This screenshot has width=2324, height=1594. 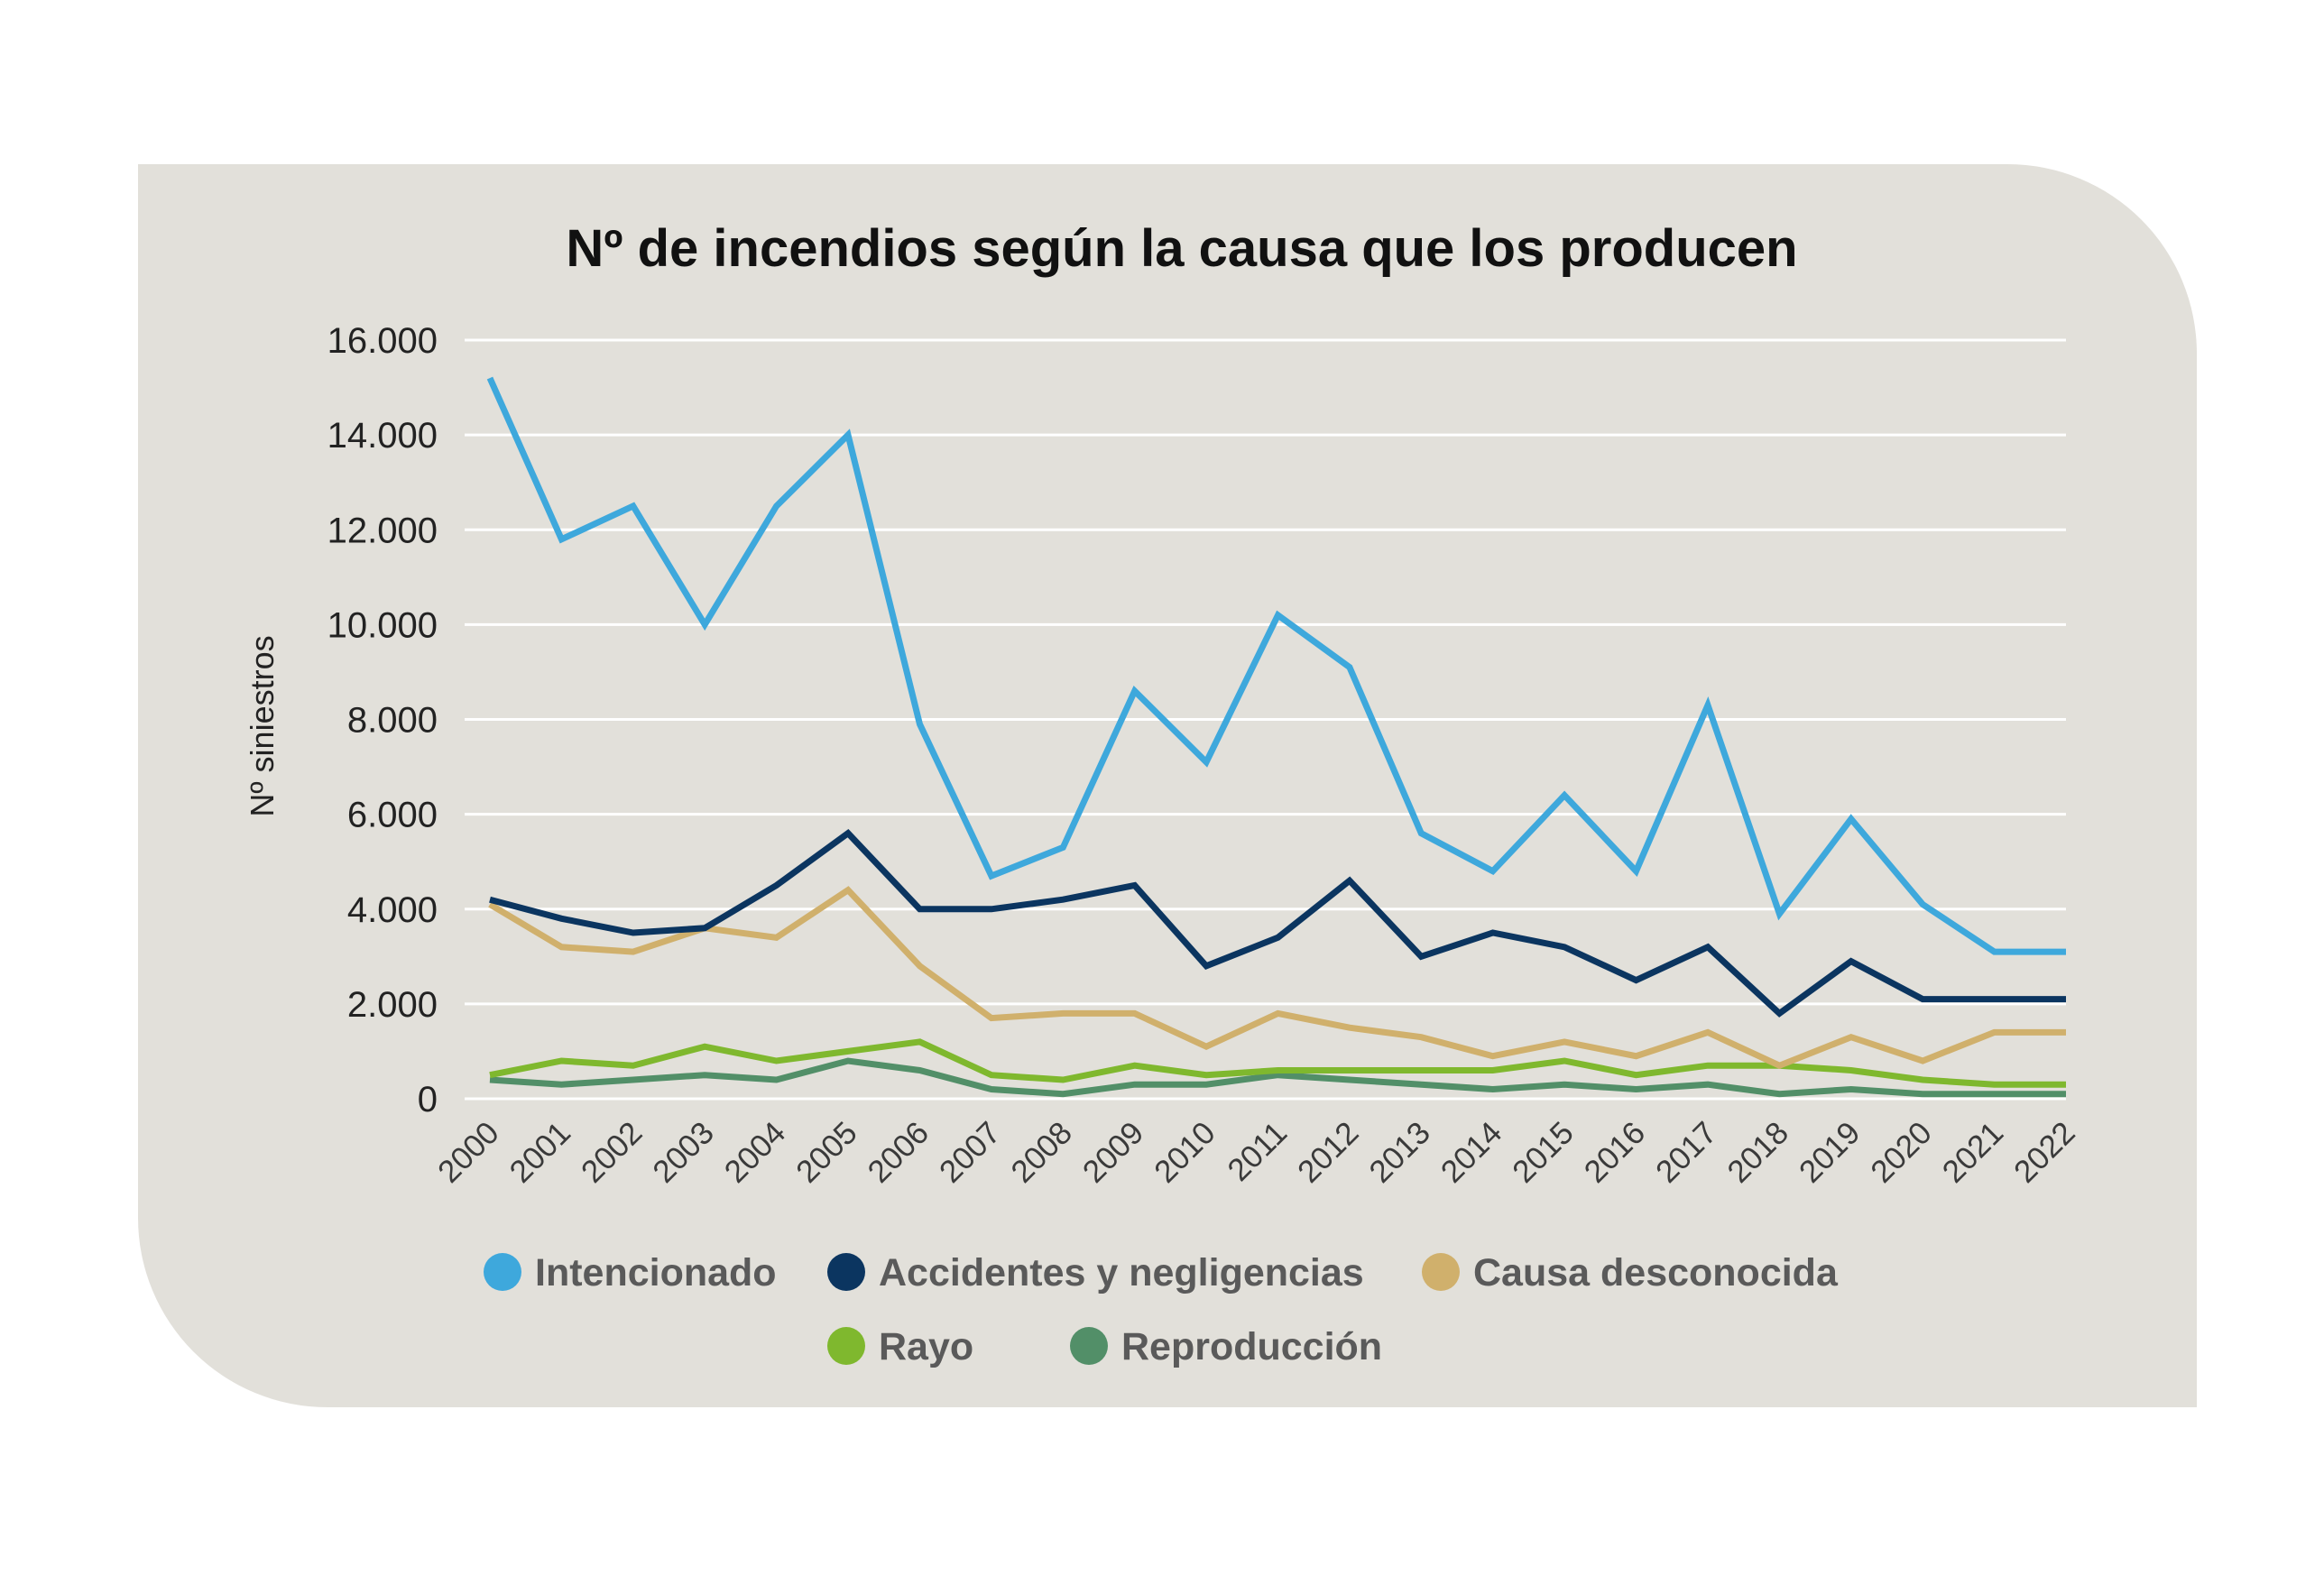 What do you see at coordinates (382, 341) in the screenshot?
I see `y-tick-label: 16.000` at bounding box center [382, 341].